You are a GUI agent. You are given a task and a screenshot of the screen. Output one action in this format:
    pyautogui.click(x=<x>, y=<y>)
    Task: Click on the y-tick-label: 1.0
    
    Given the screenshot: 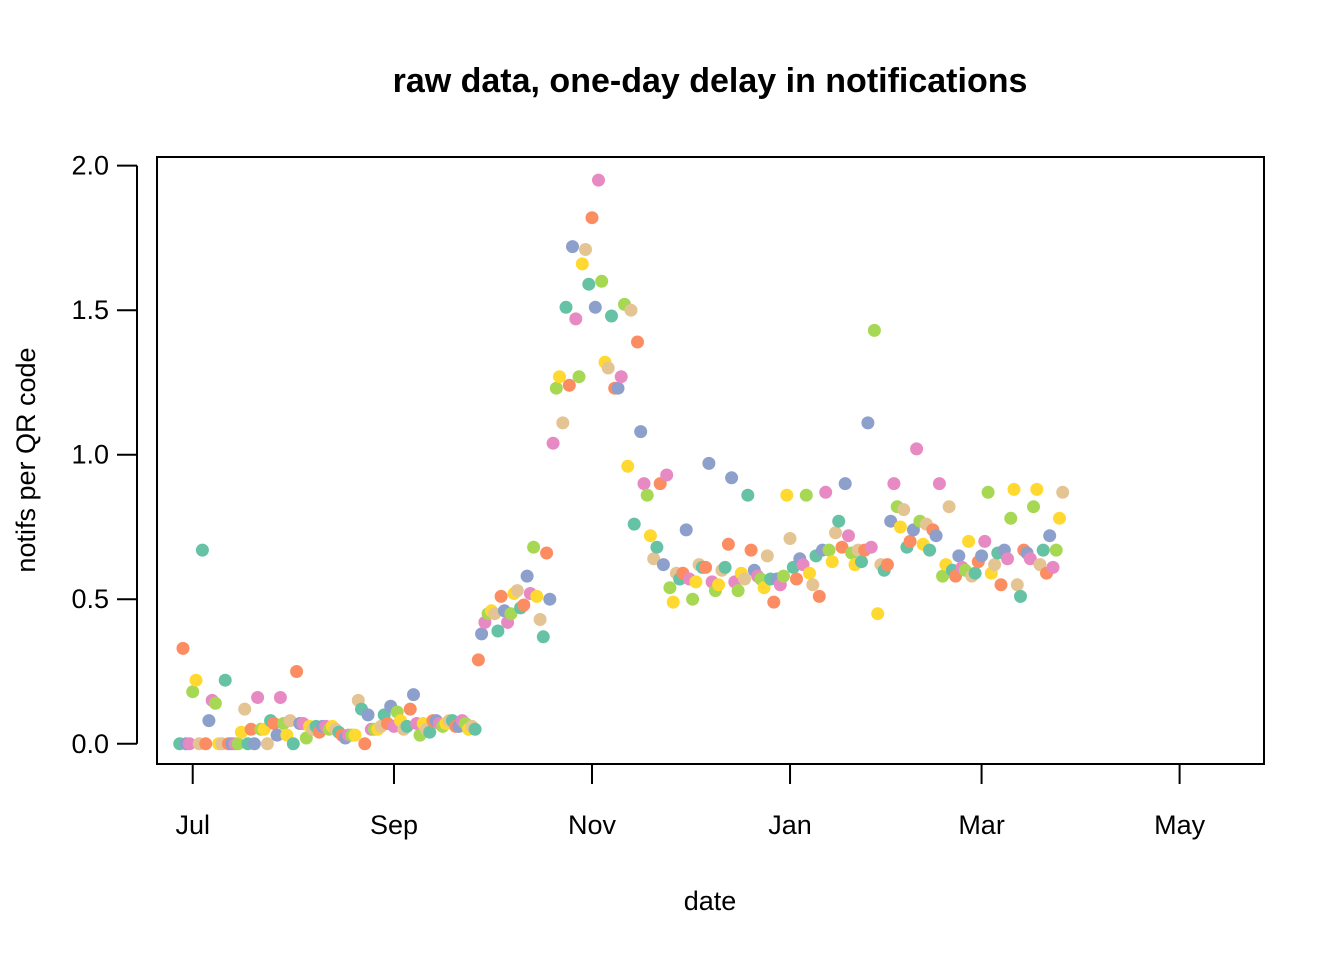 What is the action you would take?
    pyautogui.click(x=90, y=455)
    